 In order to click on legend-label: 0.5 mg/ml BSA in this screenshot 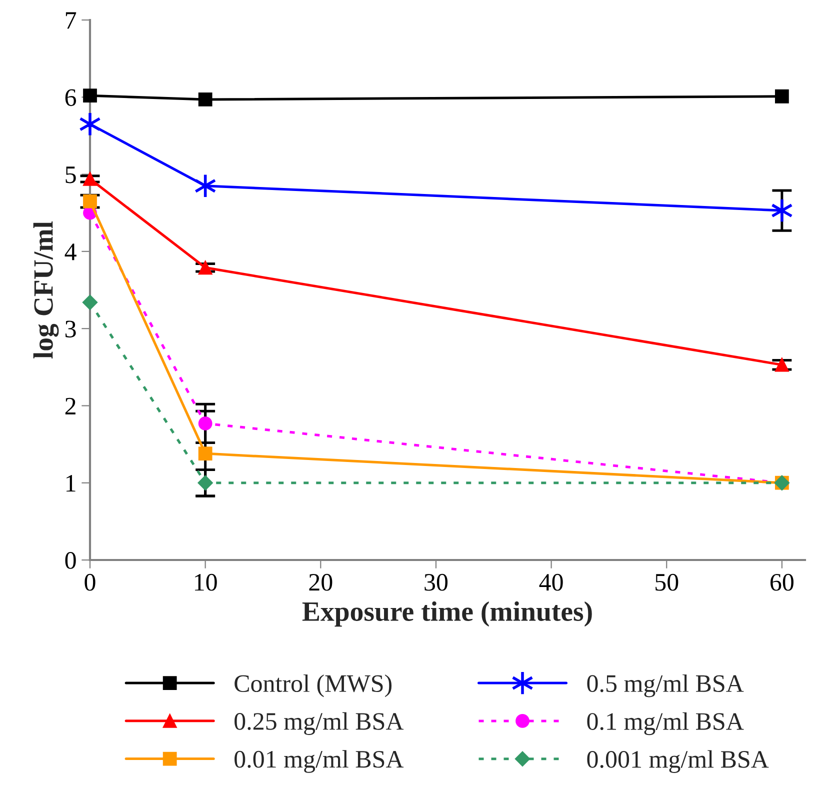, I will do `click(665, 686)`.